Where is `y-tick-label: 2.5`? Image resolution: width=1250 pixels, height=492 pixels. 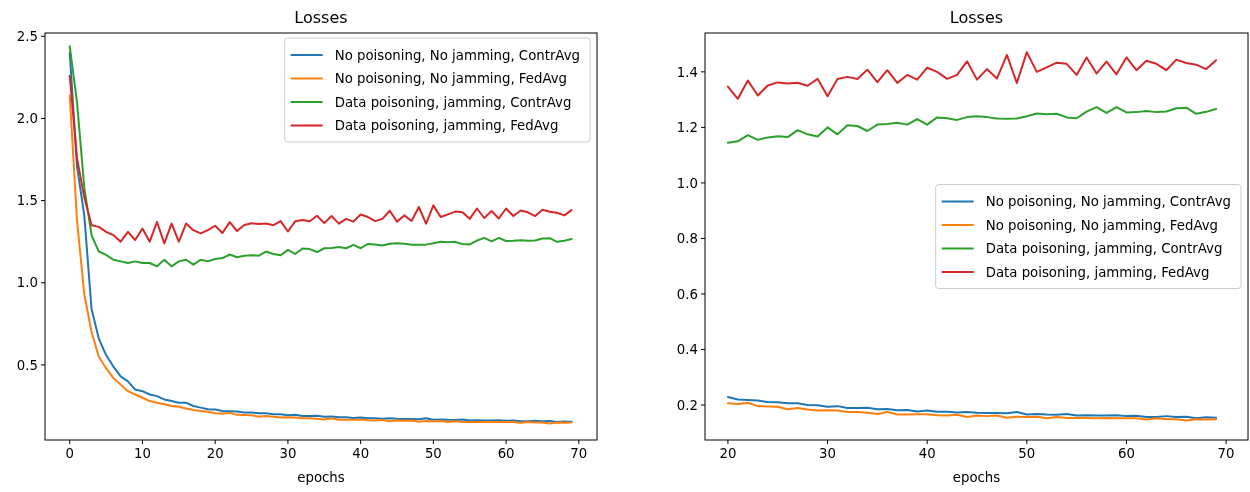 y-tick-label: 2.5 is located at coordinates (27, 36).